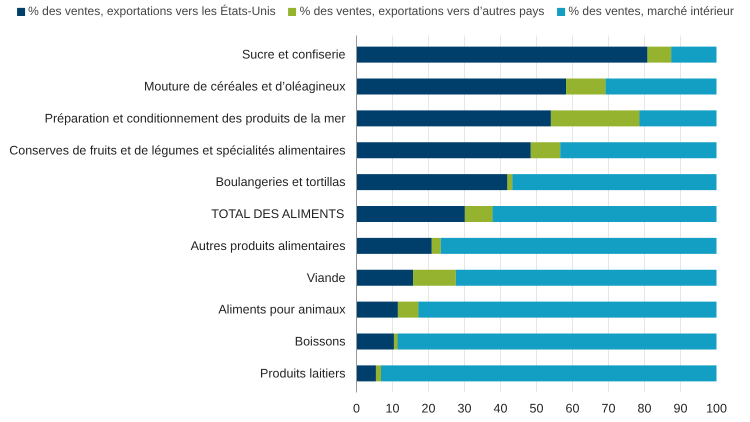 The width and height of the screenshot is (750, 422). I want to click on x-tick-label: 100, so click(716, 409).